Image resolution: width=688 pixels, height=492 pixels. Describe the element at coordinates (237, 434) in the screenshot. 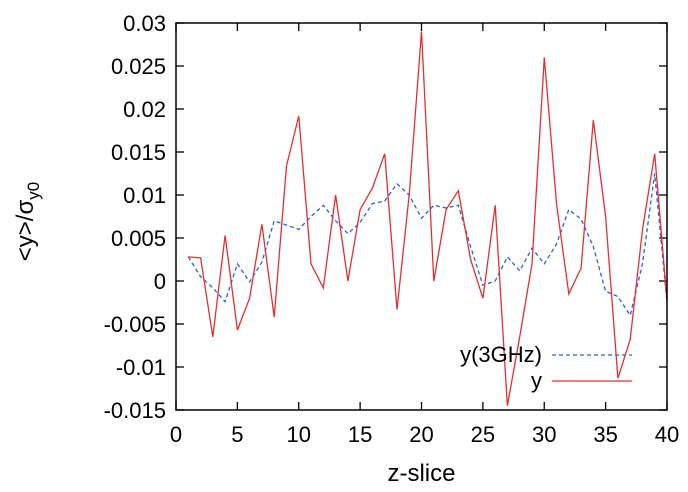

I see `x-tick-label: 5` at that location.